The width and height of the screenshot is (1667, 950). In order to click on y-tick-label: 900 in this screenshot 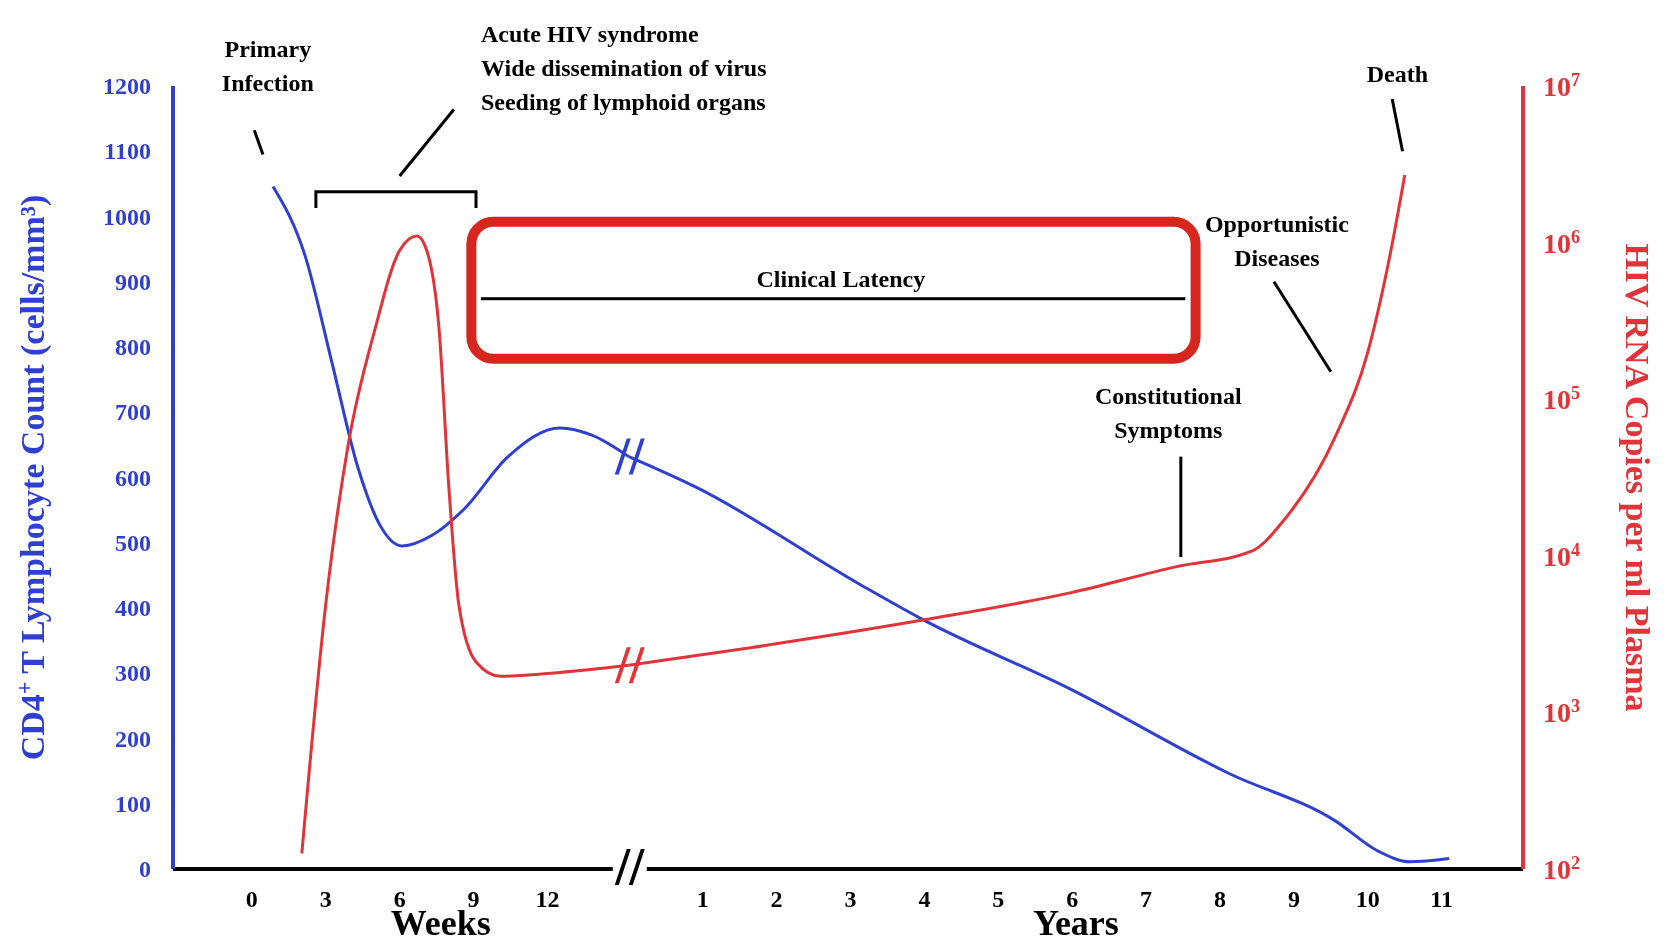, I will do `click(133, 281)`.